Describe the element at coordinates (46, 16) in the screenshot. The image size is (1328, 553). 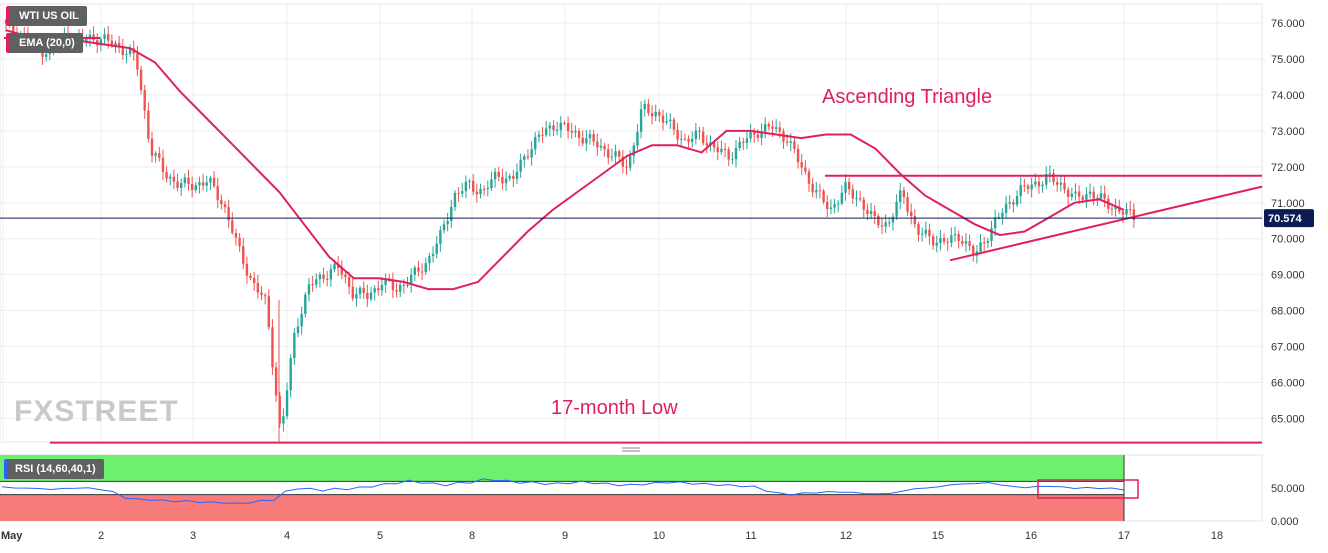
I see `symbol-legend: WTI US OIL` at that location.